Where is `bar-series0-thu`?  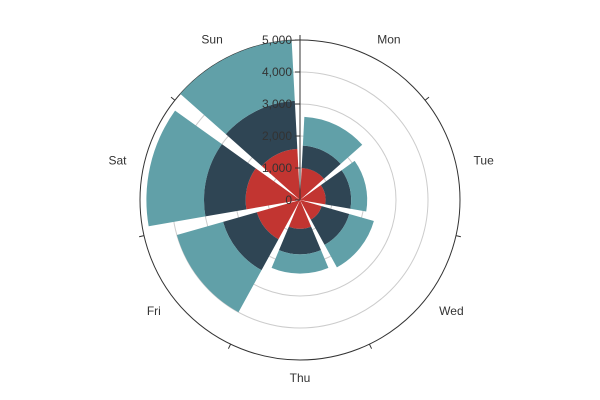 bar-series0-thu is located at coordinates (300, 214).